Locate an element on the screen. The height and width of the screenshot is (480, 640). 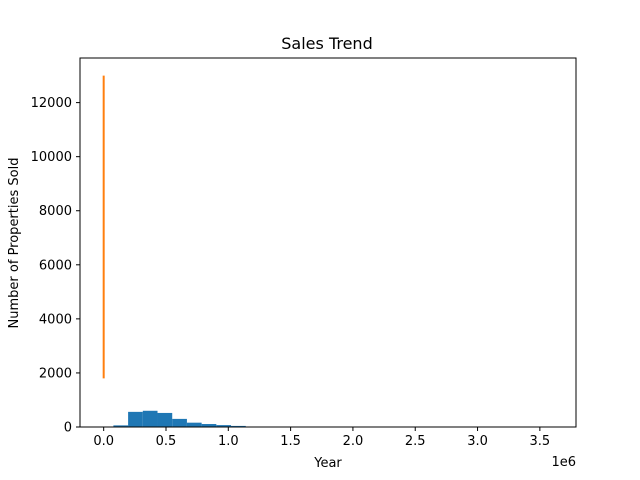
y-axis-label: Number of Properties Sold is located at coordinates (14, 243).